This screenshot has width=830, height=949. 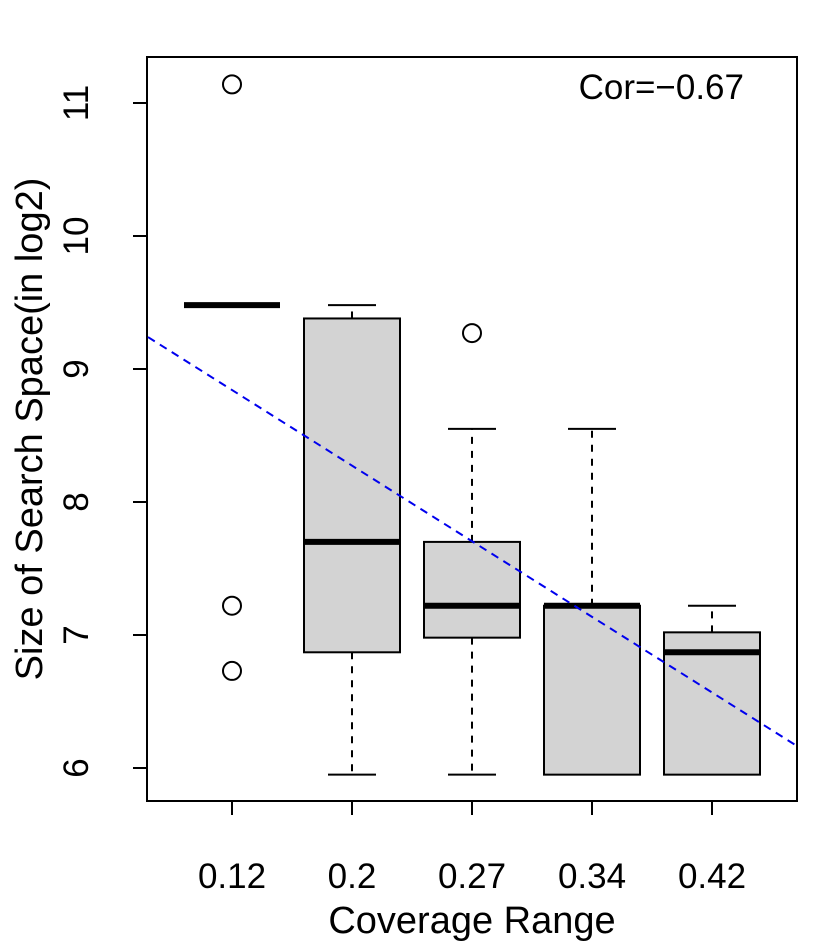 I want to click on correlation-annotation: Cor=−0.67, so click(x=661, y=87).